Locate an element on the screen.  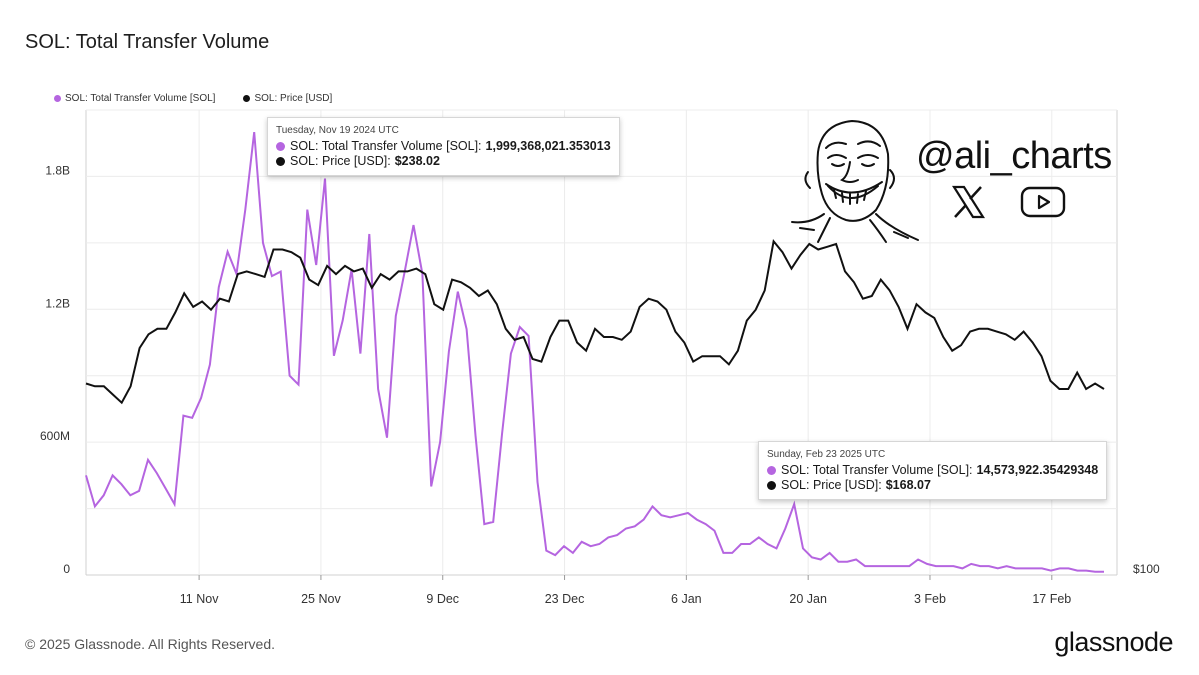
y-tick-label: 1.2B is located at coordinates (57, 303).